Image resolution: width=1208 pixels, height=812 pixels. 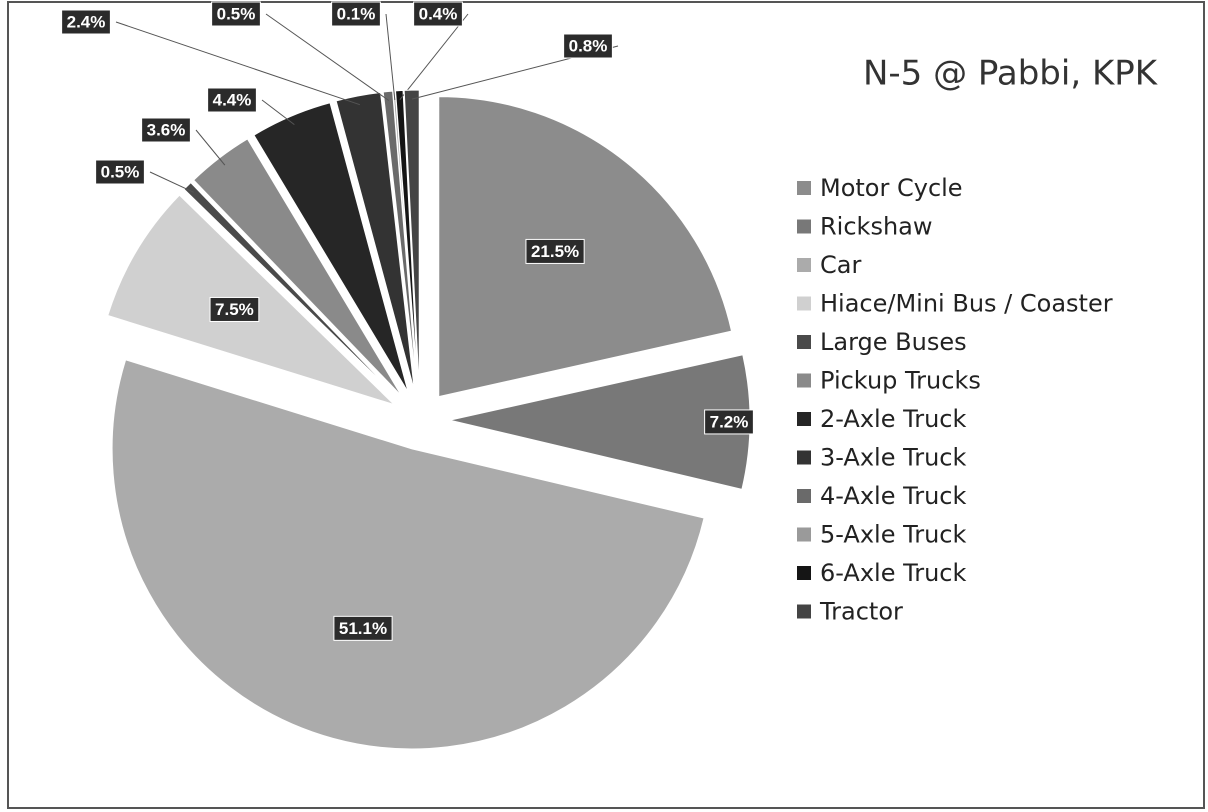 I want to click on legend-label: Tractor, so click(x=861, y=612).